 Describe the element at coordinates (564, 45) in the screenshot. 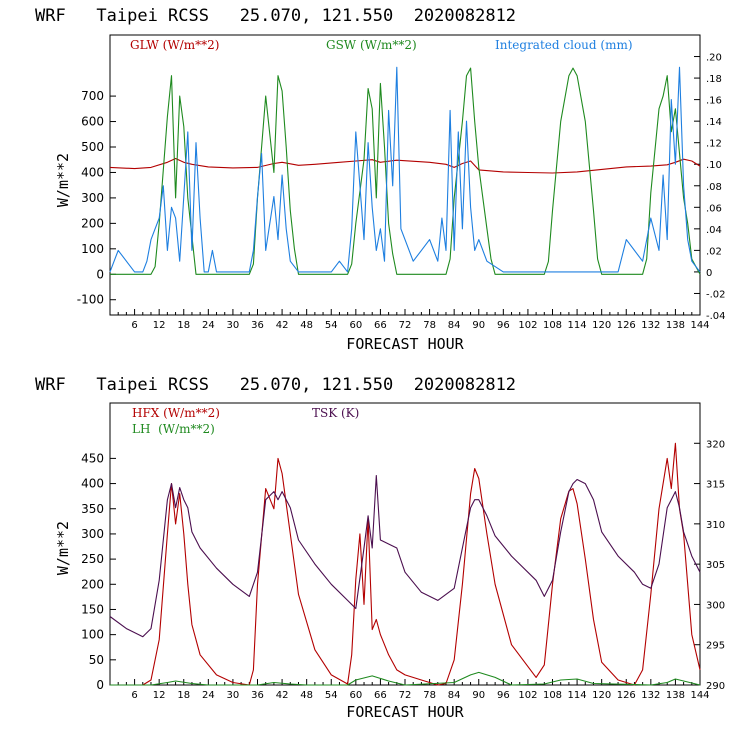

I see `chart1-legend-cloud: Integrated cloud (mm)` at that location.